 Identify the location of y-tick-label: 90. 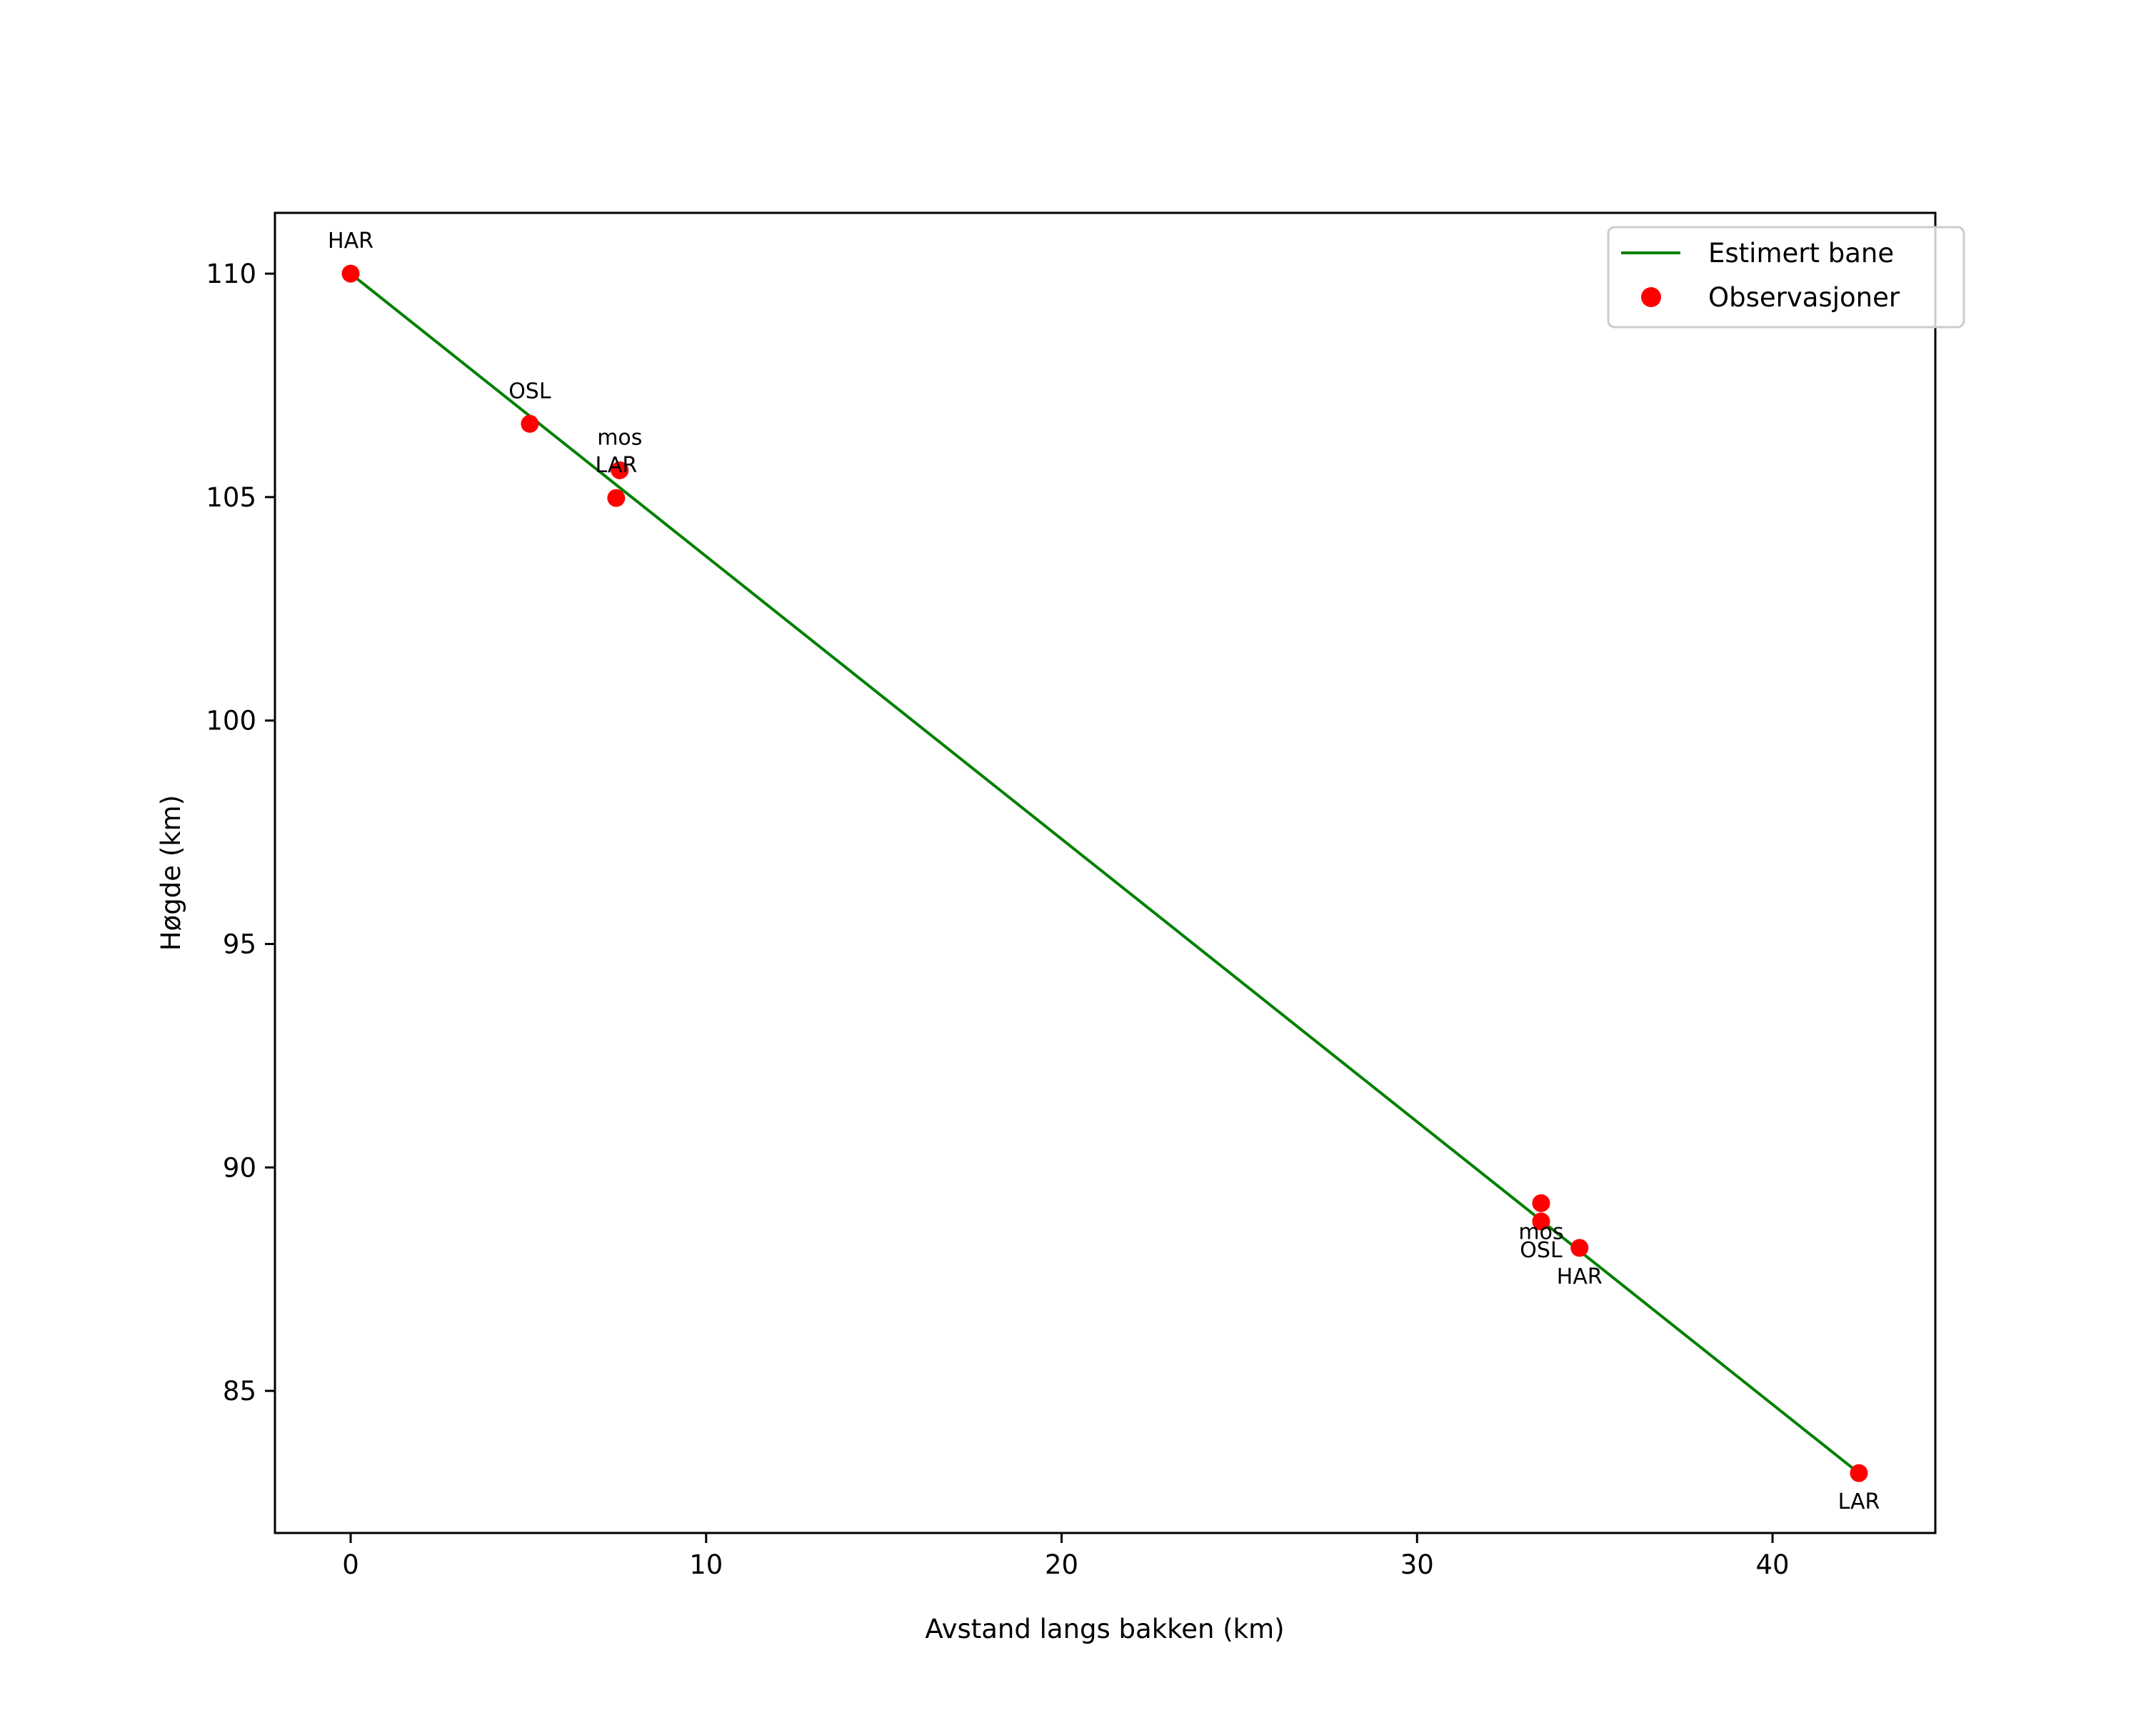
(240, 1167).